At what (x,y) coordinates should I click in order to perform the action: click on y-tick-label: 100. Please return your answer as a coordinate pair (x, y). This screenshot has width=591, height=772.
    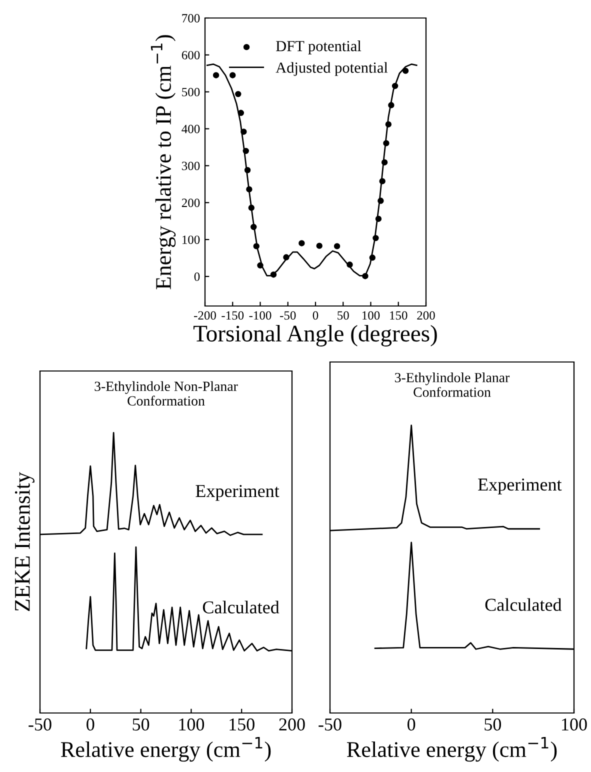
    Looking at the image, I should click on (191, 240).